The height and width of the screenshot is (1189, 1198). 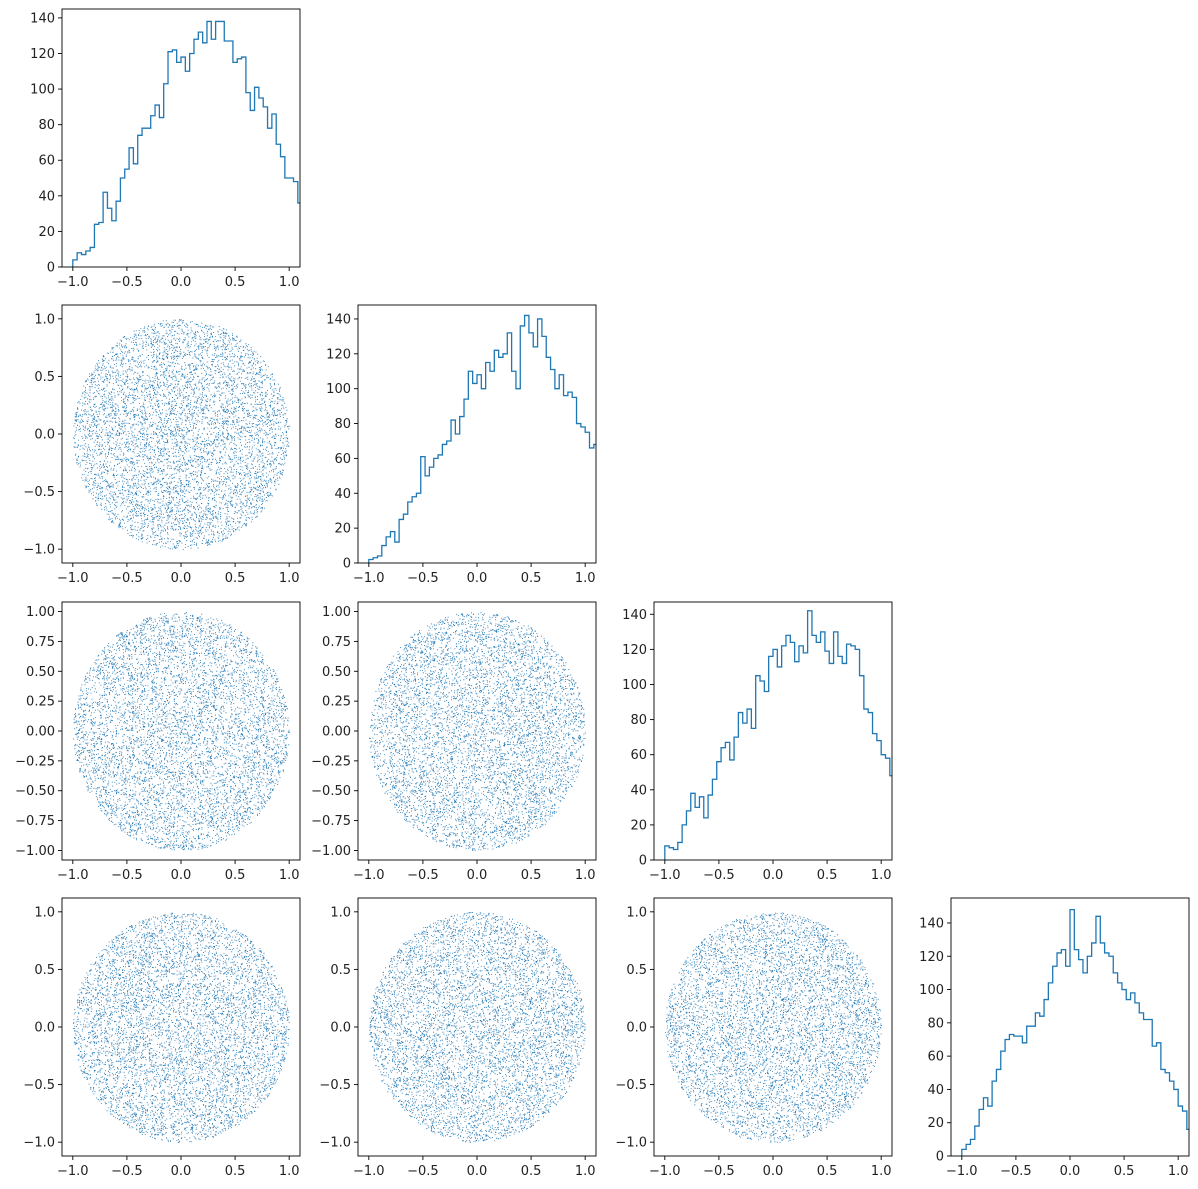 What do you see at coordinates (35, 851) in the screenshot?
I see `y-tick-label: −1.00` at bounding box center [35, 851].